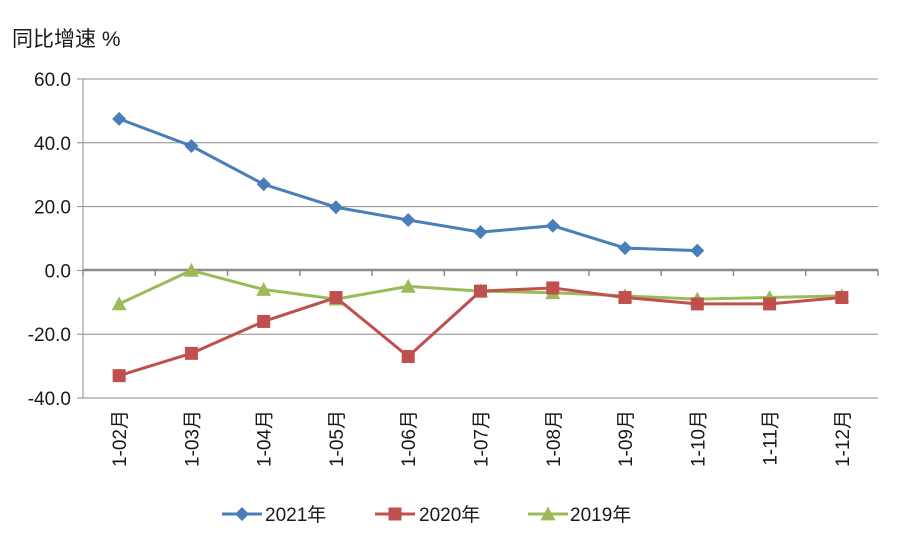  I want to click on x-tick-label: 1-03月, so click(192, 438).